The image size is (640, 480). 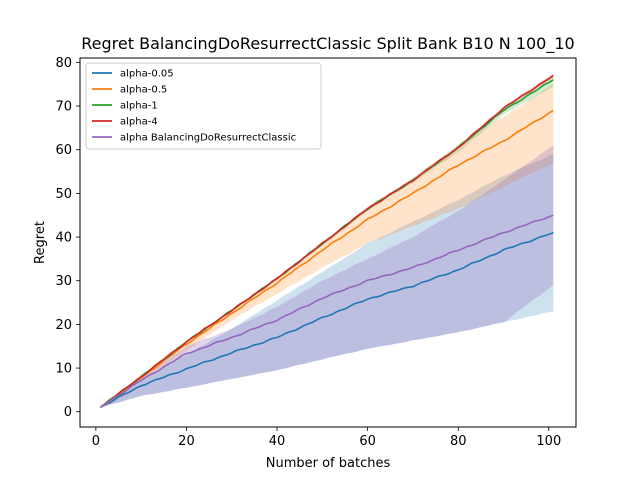 I want to click on y-tick-label: 60, so click(x=63, y=150).